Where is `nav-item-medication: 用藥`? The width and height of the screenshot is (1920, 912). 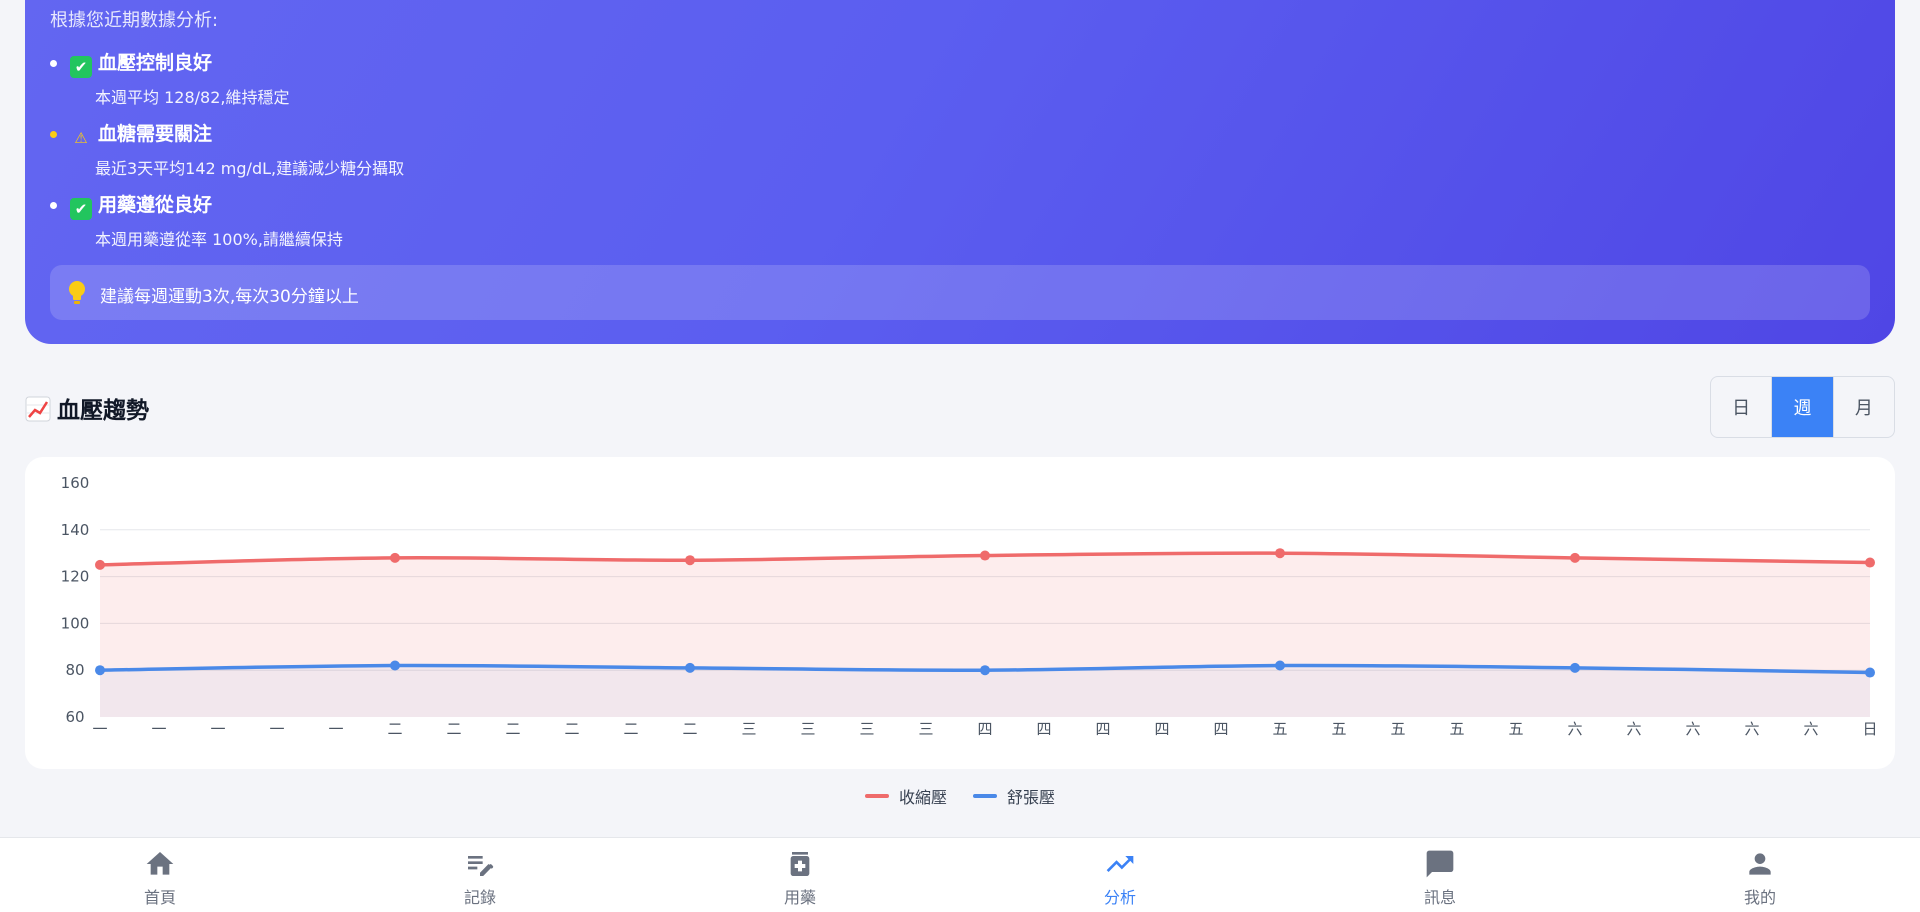
nav-item-medication: 用藥 is located at coordinates (800, 875).